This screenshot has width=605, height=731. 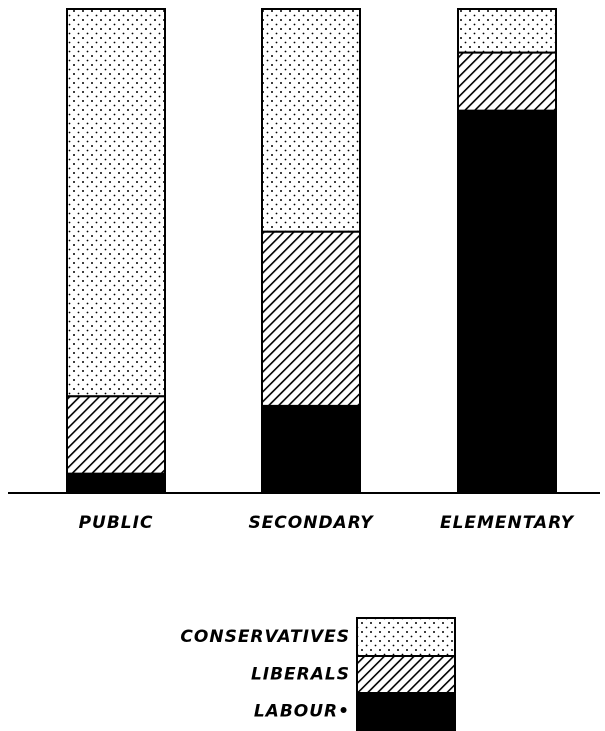 What do you see at coordinates (311, 523) in the screenshot?
I see `x-tick-label: SECONDARY` at bounding box center [311, 523].